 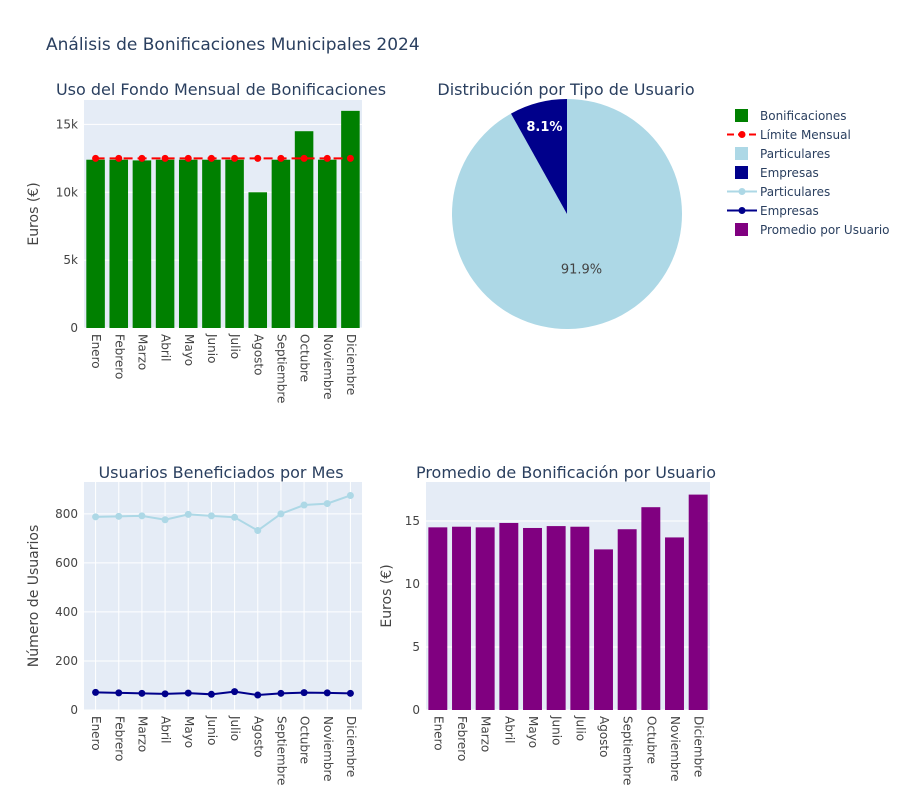 What do you see at coordinates (328, 367) in the screenshot?
I see `x-tick-label: Noviembre` at bounding box center [328, 367].